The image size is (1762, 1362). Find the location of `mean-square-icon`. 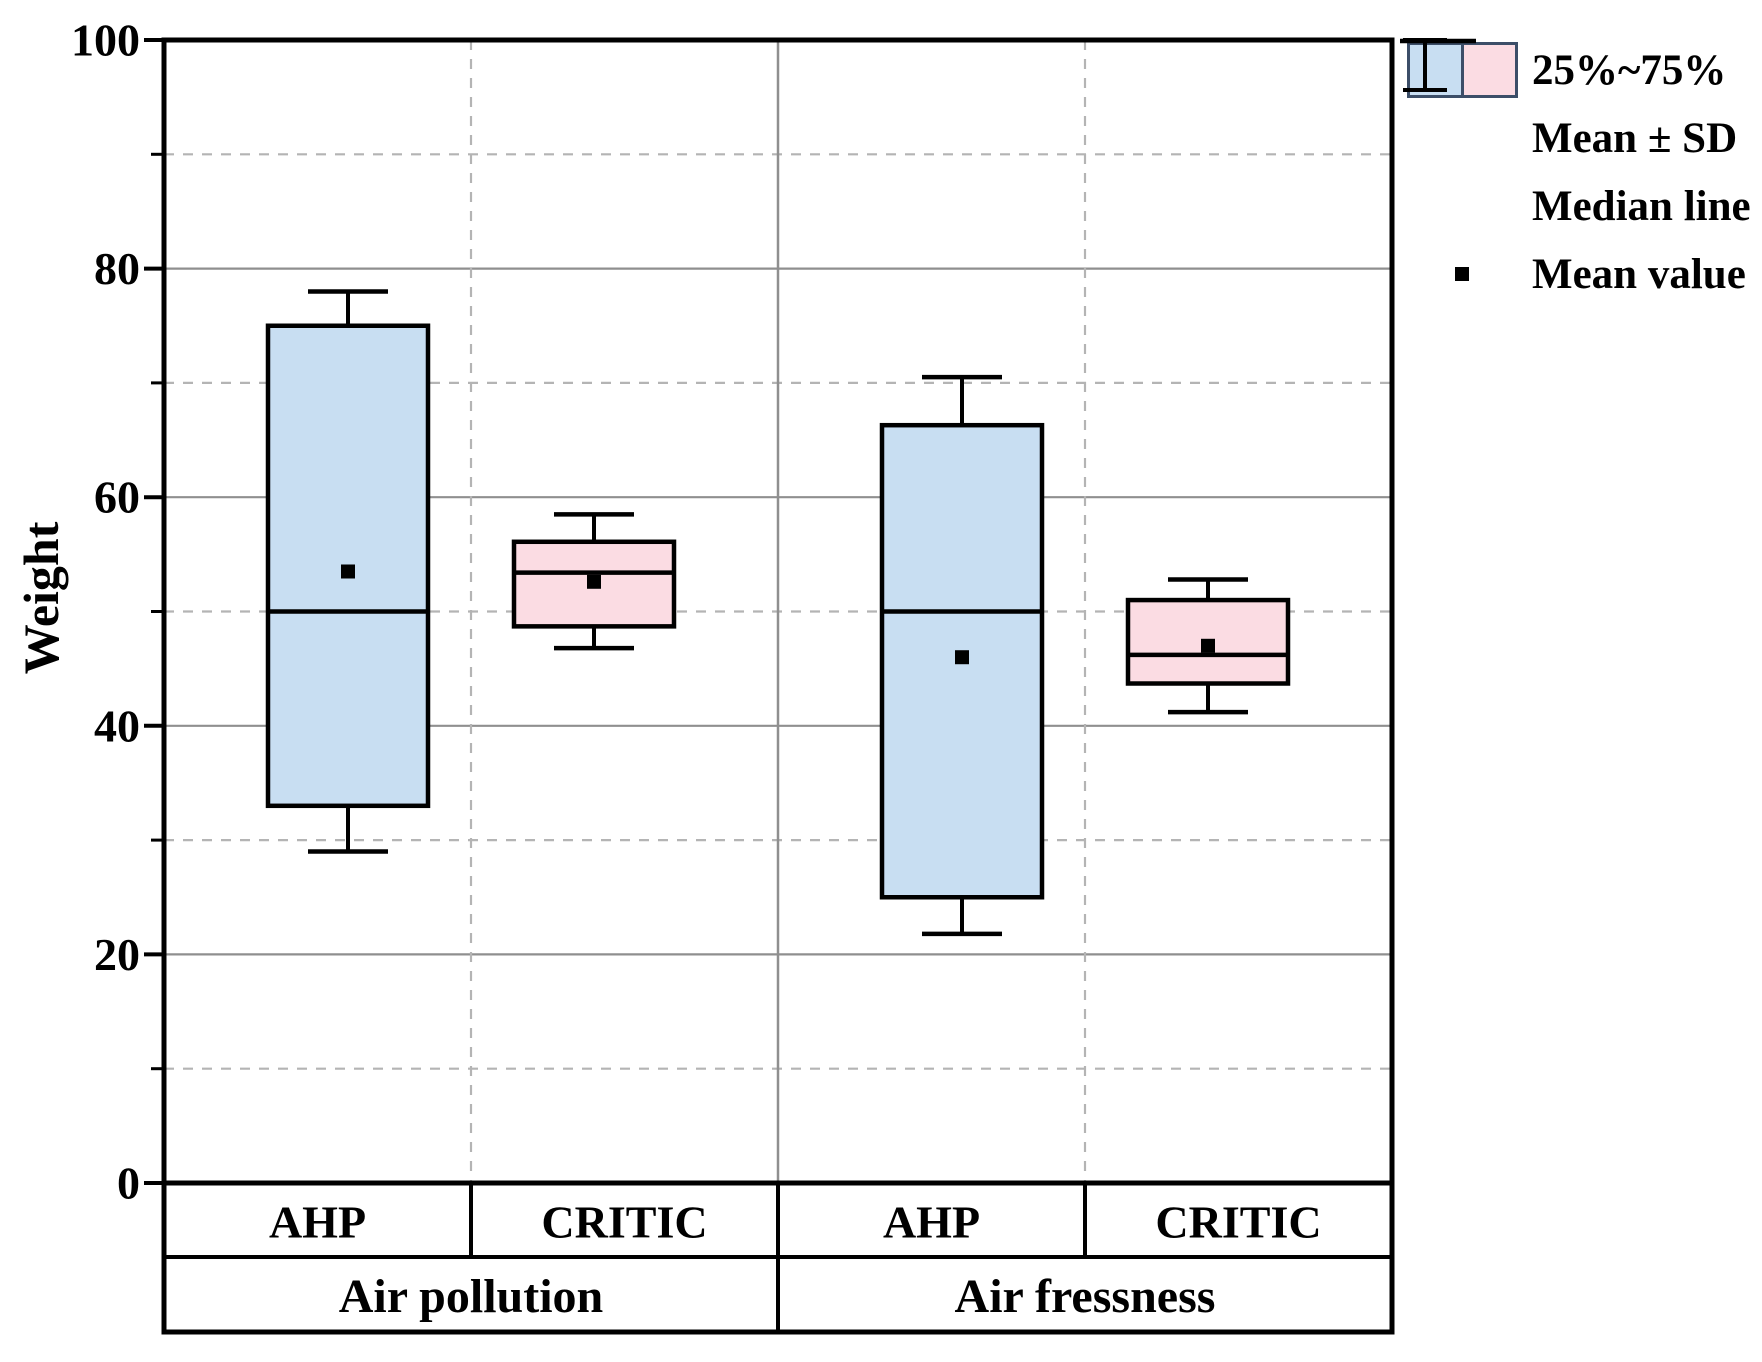

mean-square-icon is located at coordinates (1462, 274).